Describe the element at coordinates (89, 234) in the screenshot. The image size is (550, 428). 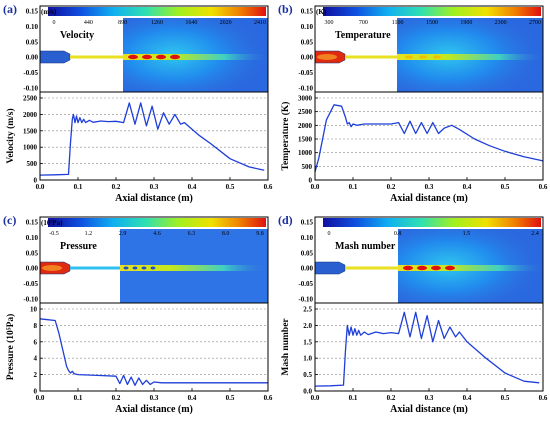
I see `colorbar-tick-label: 1.2` at that location.